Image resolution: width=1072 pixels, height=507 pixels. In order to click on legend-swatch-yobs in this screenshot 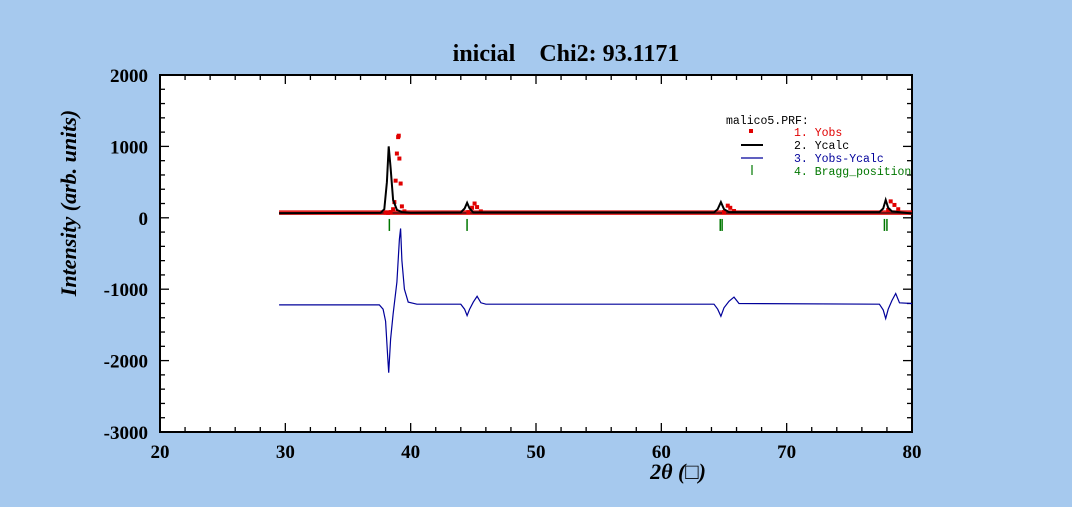, I will do `click(751, 131)`.